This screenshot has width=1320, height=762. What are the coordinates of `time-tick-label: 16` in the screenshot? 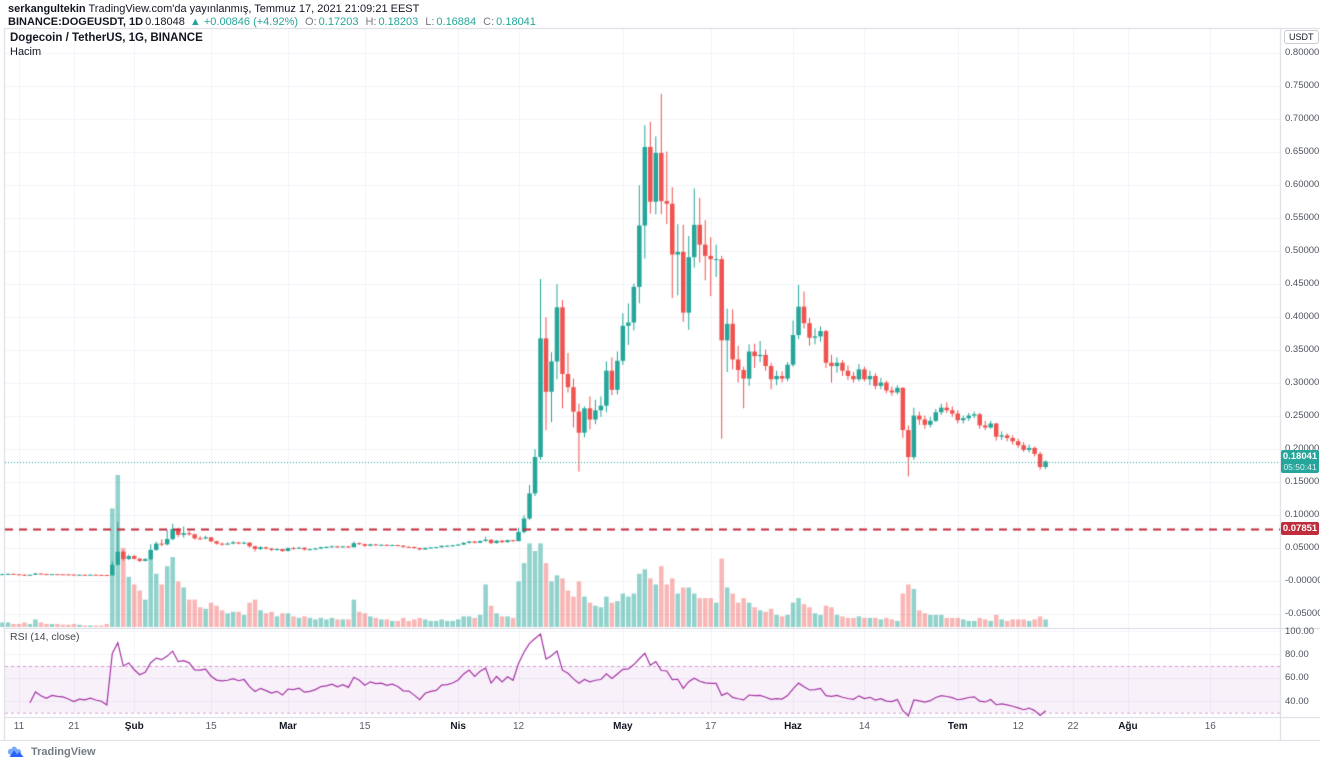 It's located at (1210, 726).